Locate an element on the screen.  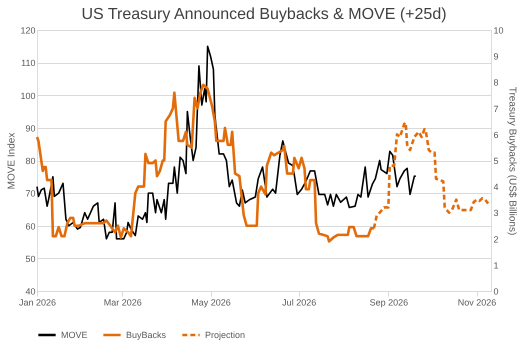
x-tick-label: Sep 2026 is located at coordinates (389, 303).